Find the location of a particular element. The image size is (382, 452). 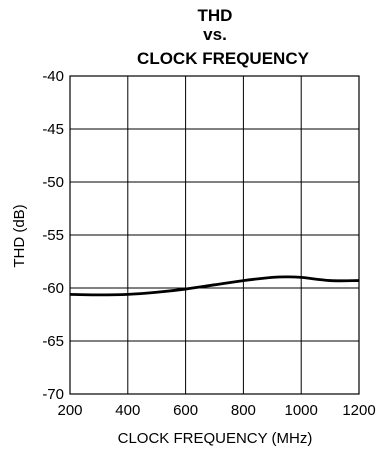

y-tick-label-6: -70 is located at coordinates (53, 394).